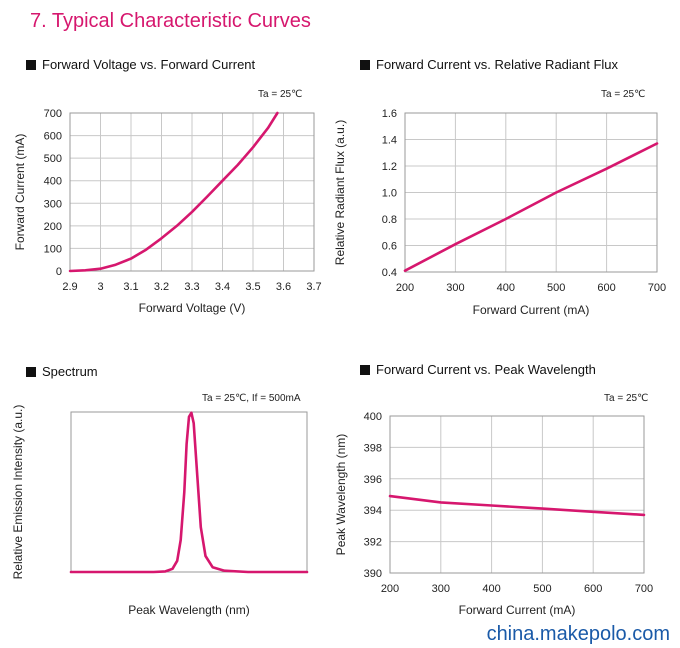 The height and width of the screenshot is (648, 680). I want to click on y-tick-label: 0.6, so click(389, 247).